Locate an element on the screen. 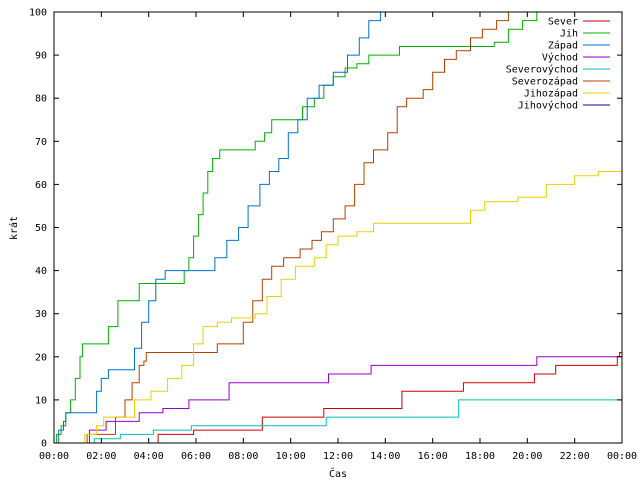 The width and height of the screenshot is (640, 480). y-tick-label: 100 is located at coordinates (38, 13).